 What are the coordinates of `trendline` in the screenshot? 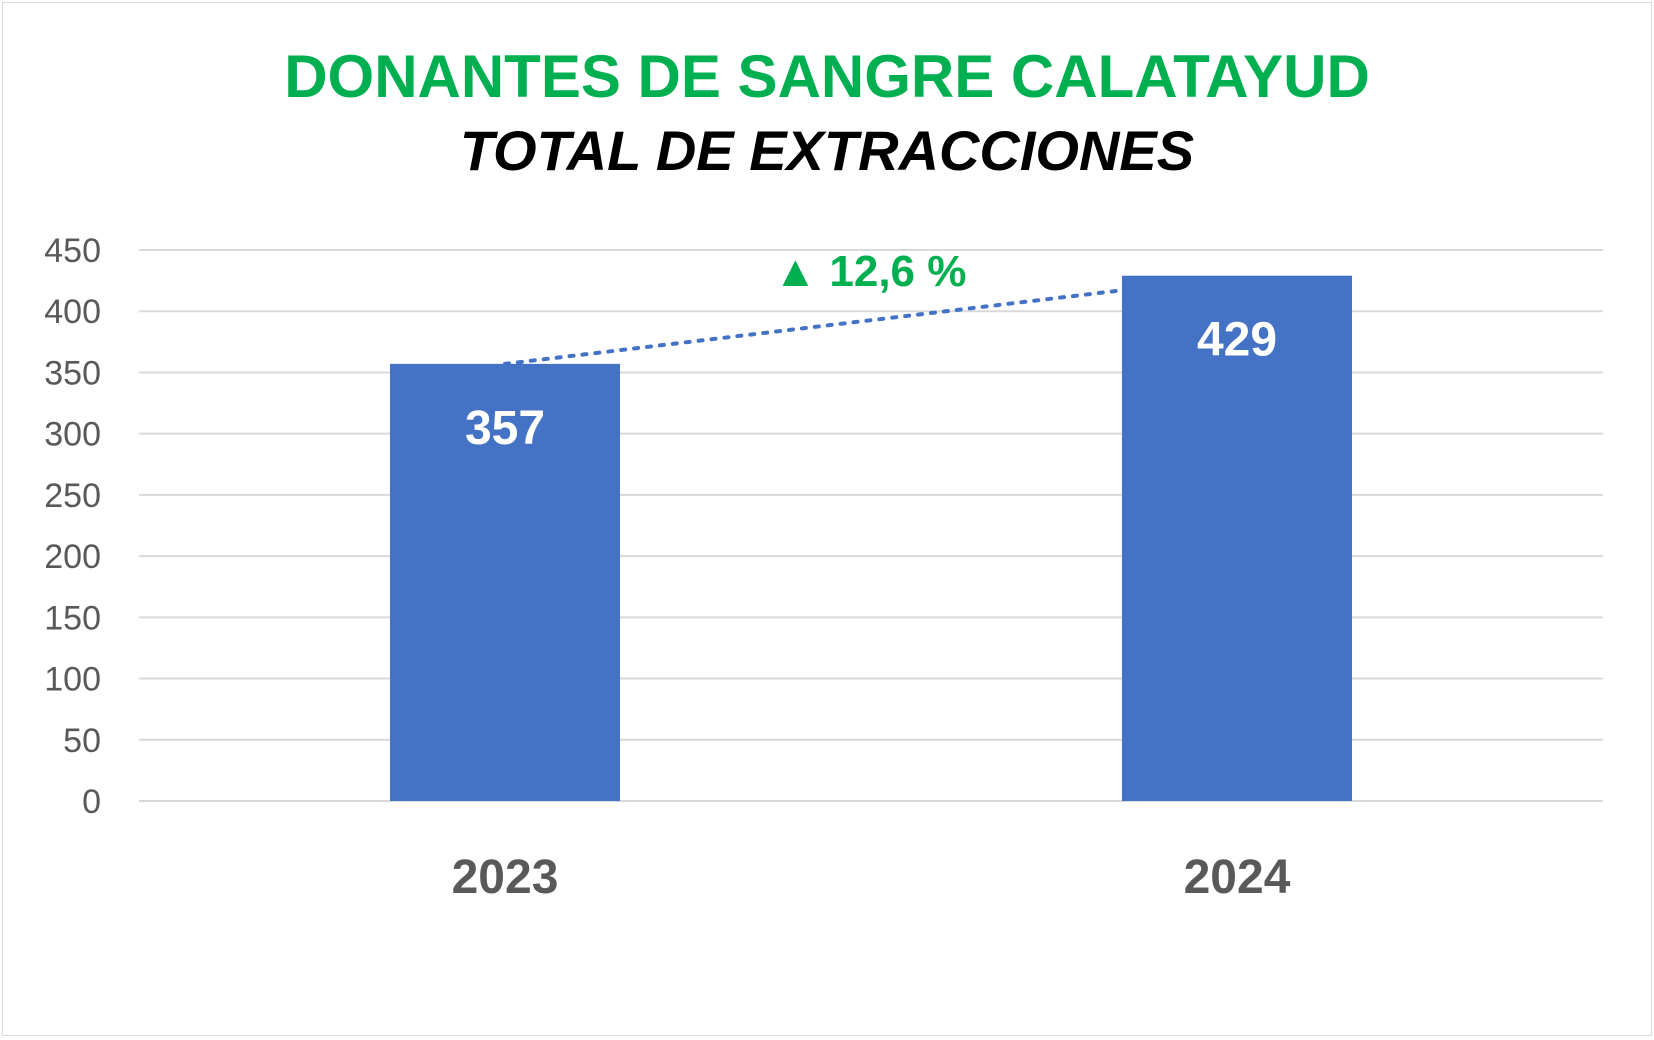 It's located at (866, 320).